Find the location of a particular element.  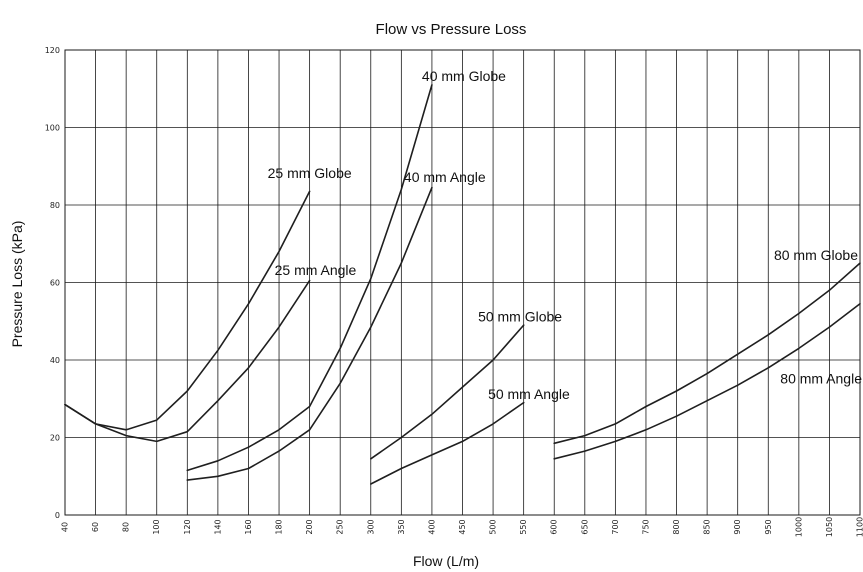

series-label: 40 mm Angle is located at coordinates (445, 177).